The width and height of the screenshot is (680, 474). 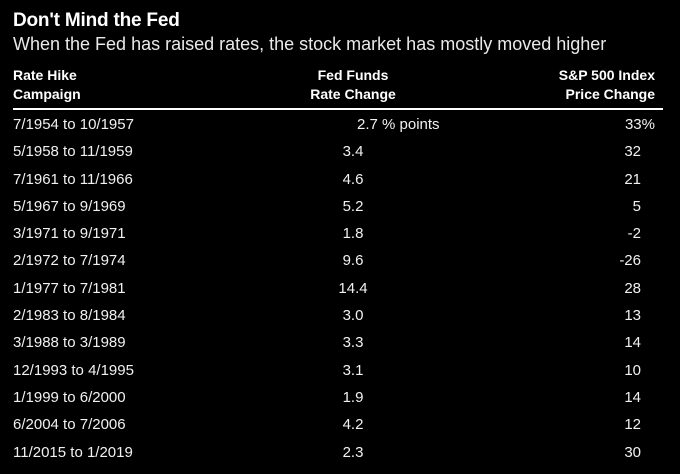 I want to click on rate-change-cell: 5.2, so click(x=353, y=206).